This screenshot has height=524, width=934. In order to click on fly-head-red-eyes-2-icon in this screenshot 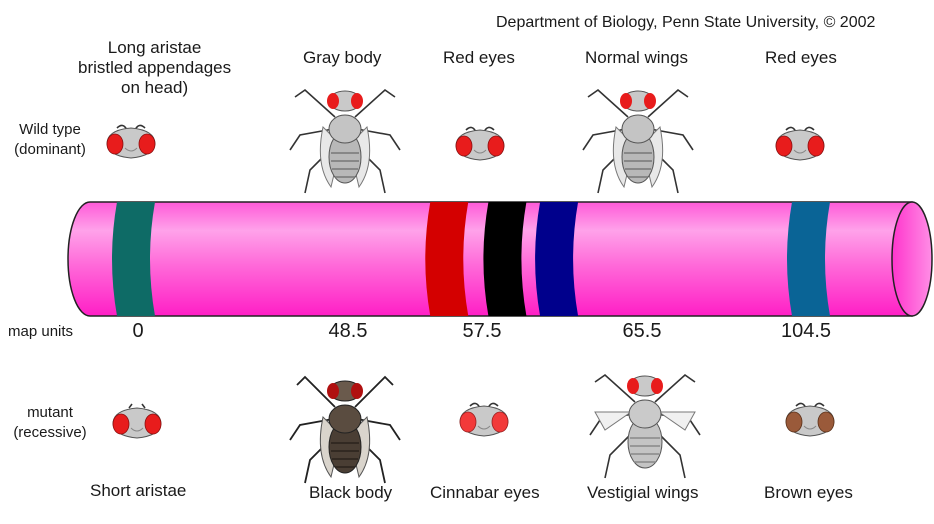, I will do `click(800, 143)`.